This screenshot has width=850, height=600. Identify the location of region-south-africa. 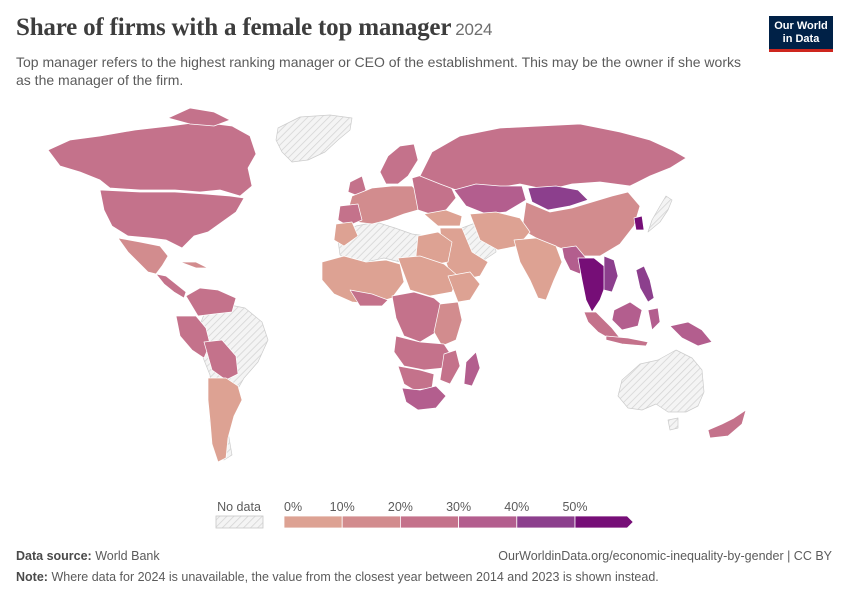
(424, 398).